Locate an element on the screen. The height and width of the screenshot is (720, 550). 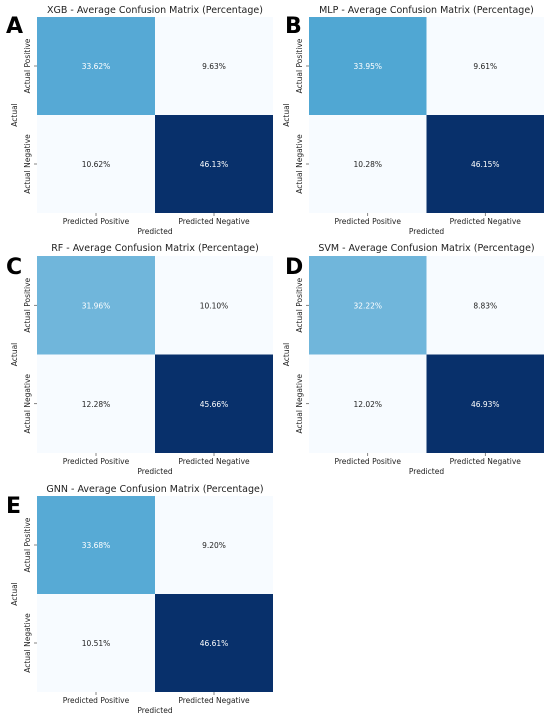
cell-label: 45.66% is located at coordinates (214, 404).